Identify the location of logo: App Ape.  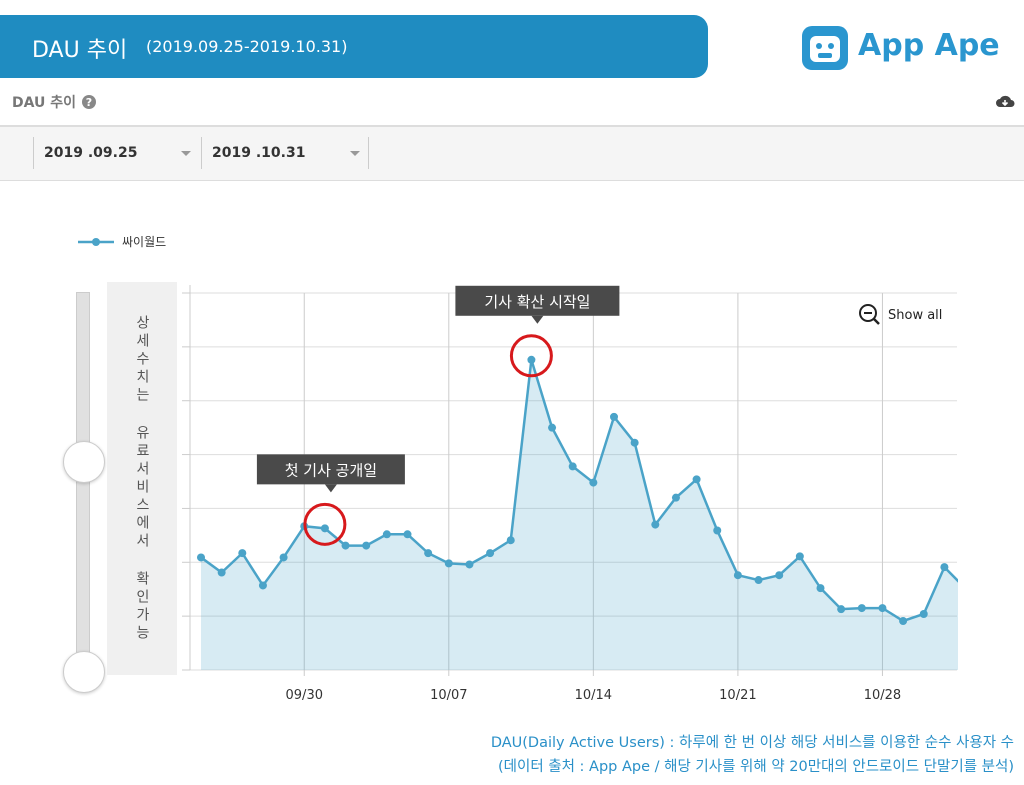
(900, 48).